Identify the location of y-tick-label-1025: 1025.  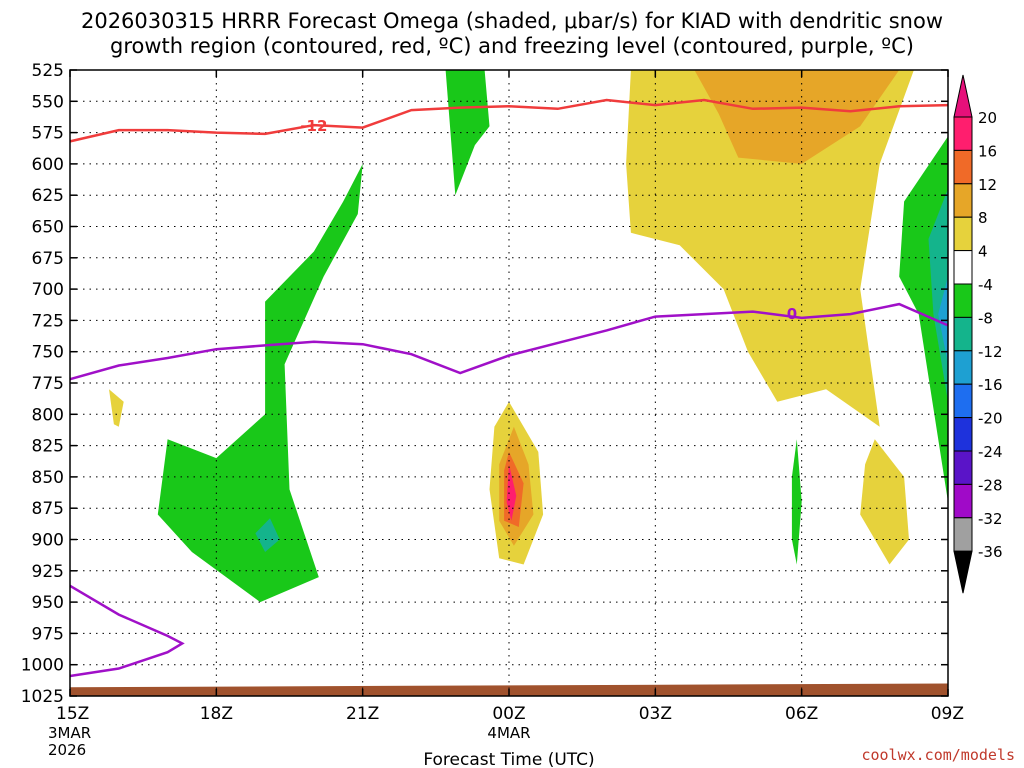
(42, 697).